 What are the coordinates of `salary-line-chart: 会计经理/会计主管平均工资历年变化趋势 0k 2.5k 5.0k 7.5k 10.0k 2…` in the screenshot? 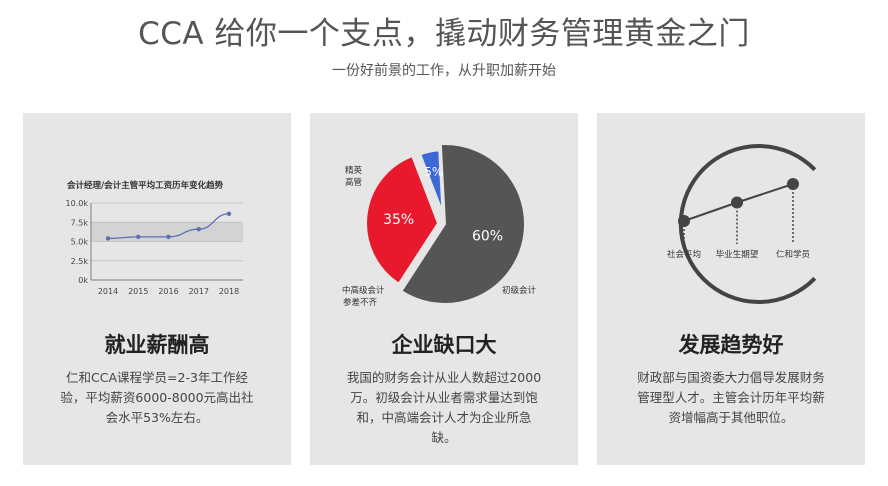 It's located at (154, 238).